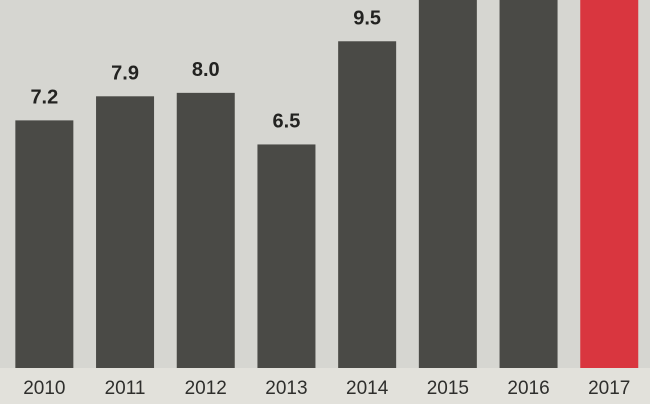  Describe the element at coordinates (609, 388) in the screenshot. I see `x-tick-label: 2017` at that location.